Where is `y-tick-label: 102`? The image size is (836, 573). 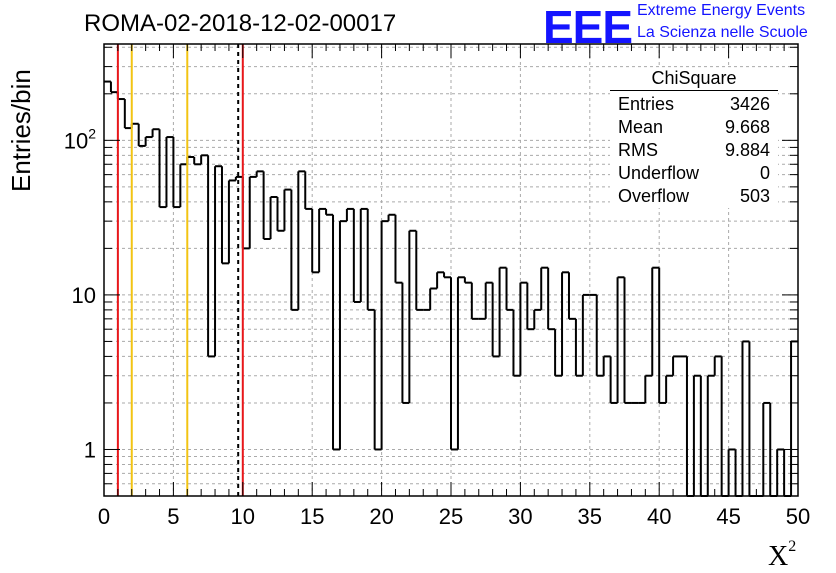 y-tick-label: 102 is located at coordinates (80, 139).